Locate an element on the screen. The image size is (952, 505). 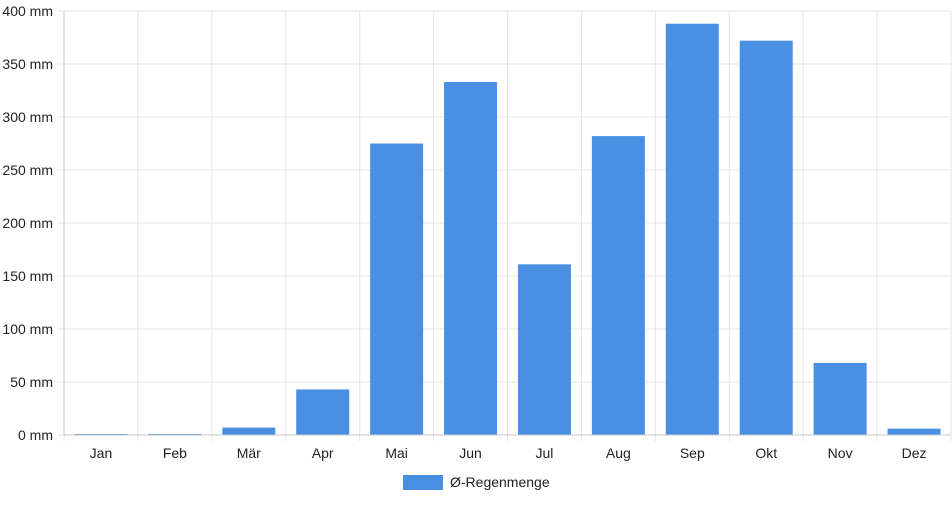
y-tick-label: 100 mm is located at coordinates (27, 329).